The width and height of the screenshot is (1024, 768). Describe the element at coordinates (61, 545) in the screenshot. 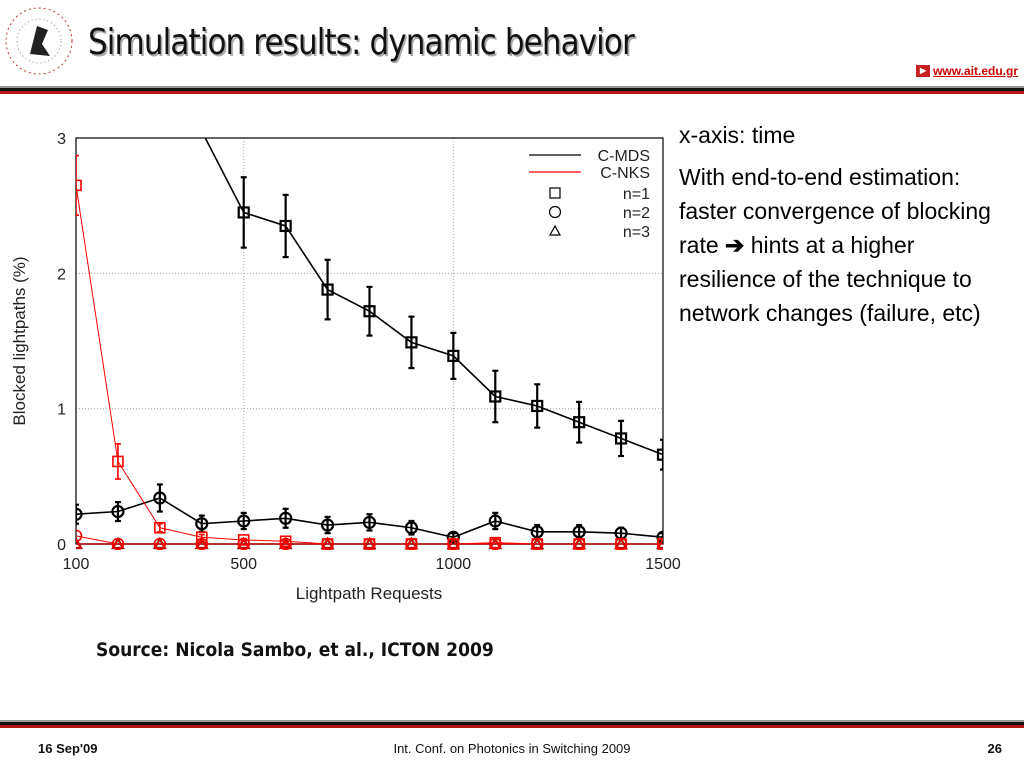

I see `y-tick-label: 0` at that location.